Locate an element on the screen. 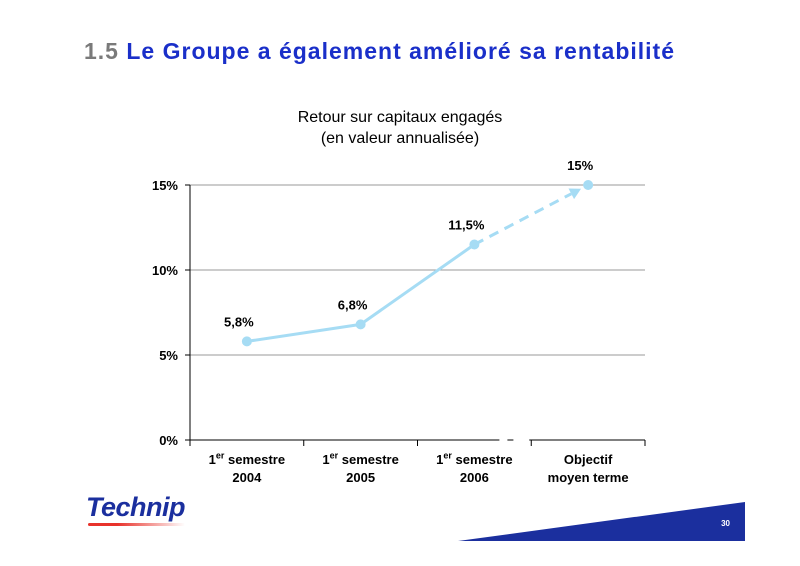  chart-title: Retour sur capitaux engagés is located at coordinates (400, 117).